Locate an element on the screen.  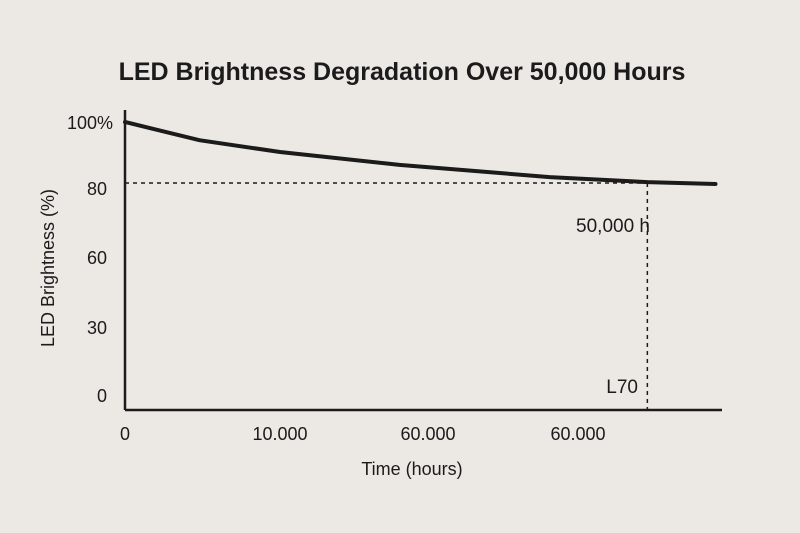
x-axis-label: Time (hours) is located at coordinates (411, 469).